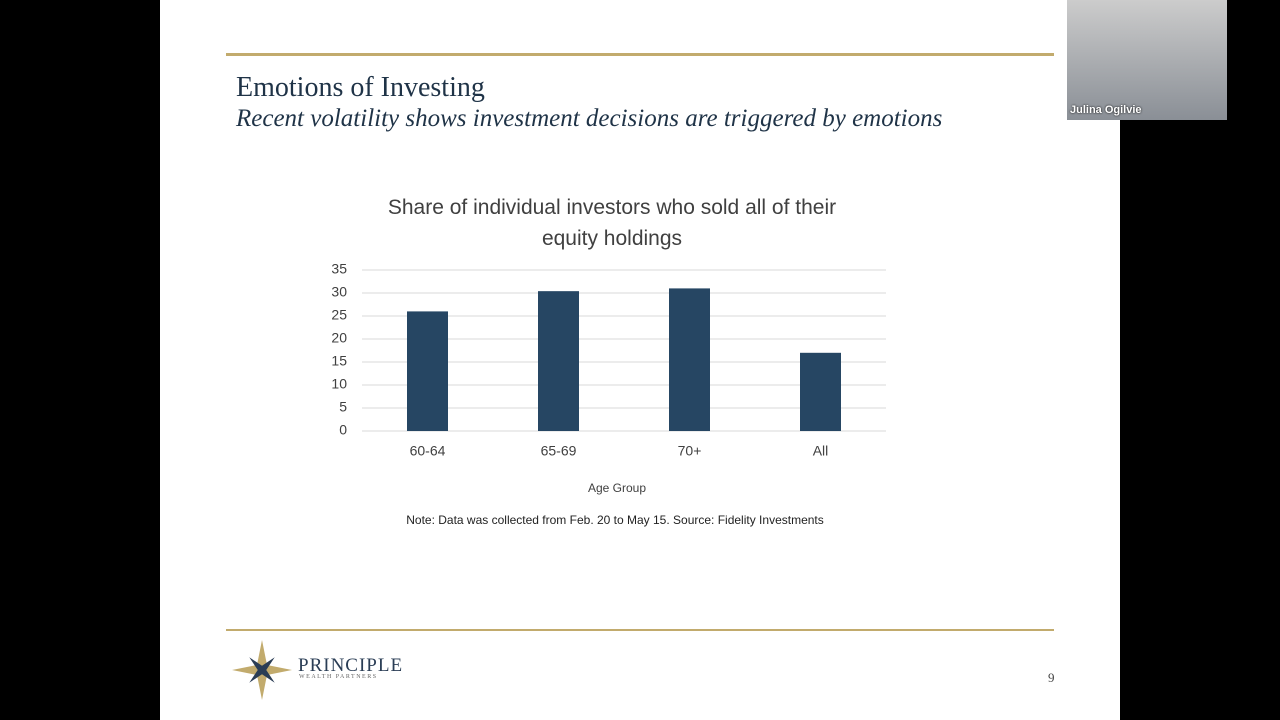  What do you see at coordinates (428, 451) in the screenshot?
I see `x-tick-label: 60-64` at bounding box center [428, 451].